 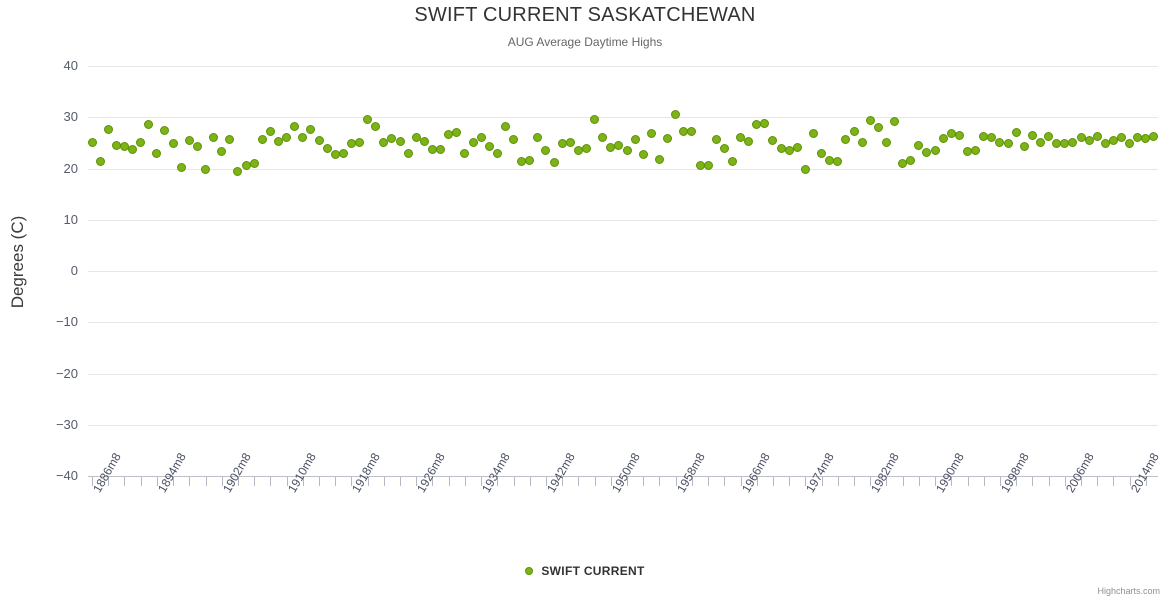 What do you see at coordinates (584, 571) in the screenshot?
I see `legend-item-swift-current: SWIFT CURRENT` at bounding box center [584, 571].